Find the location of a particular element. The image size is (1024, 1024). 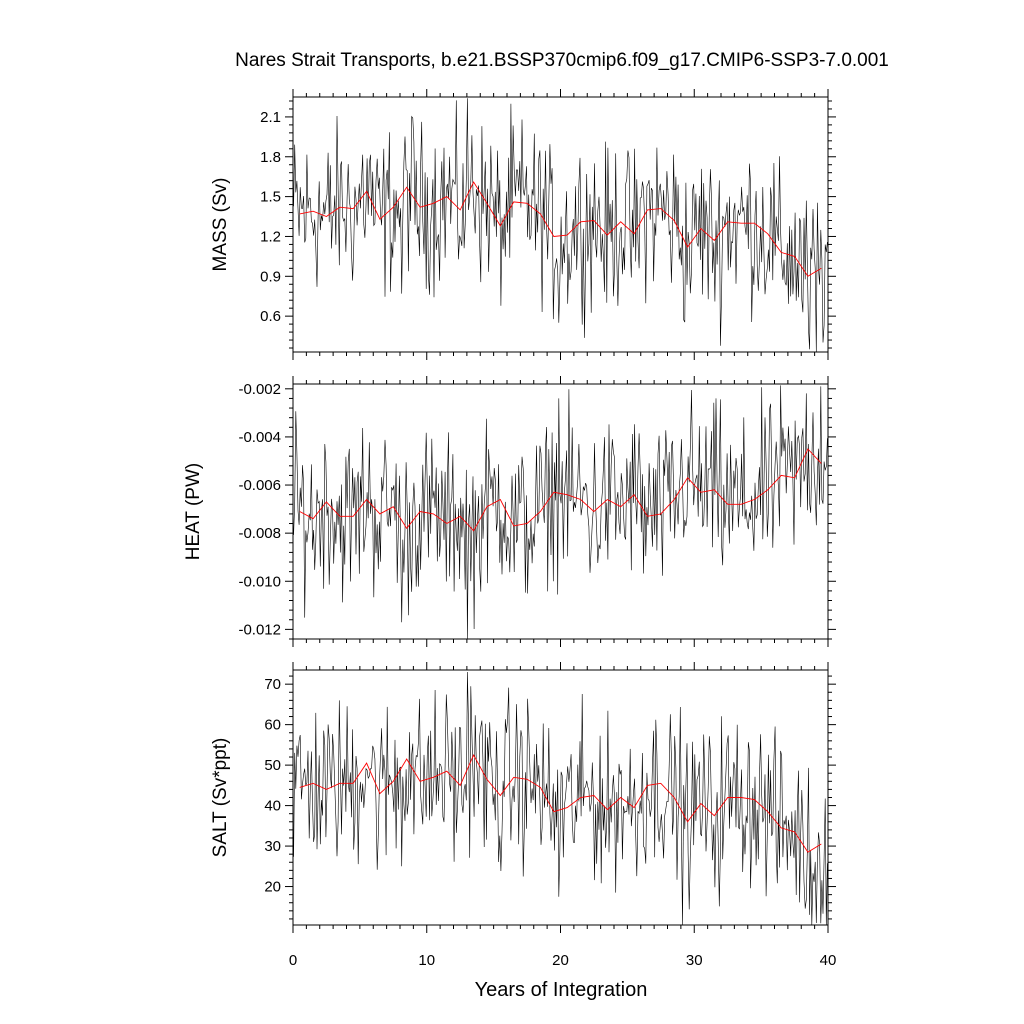

salt-y-tick-label: 70 is located at coordinates (272, 684).